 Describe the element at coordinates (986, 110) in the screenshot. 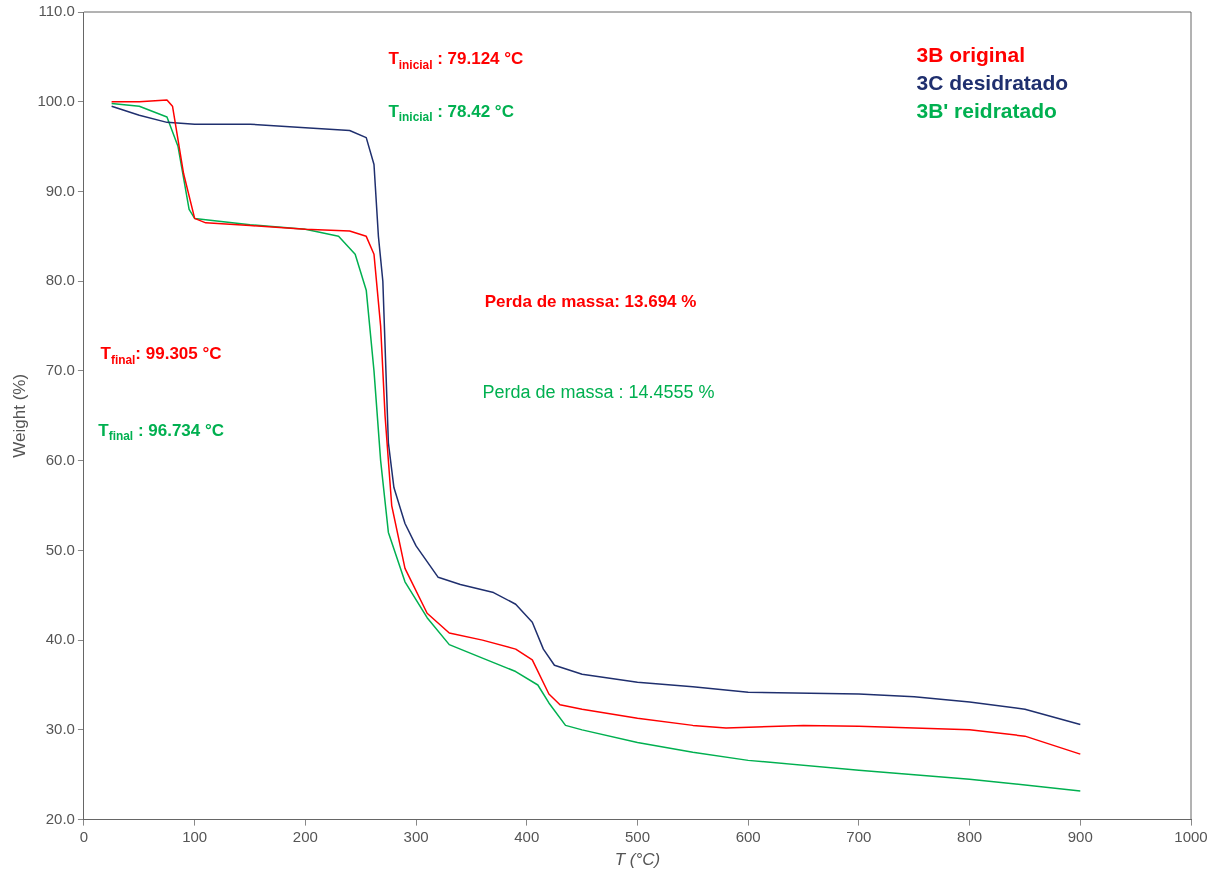

I see `text: 3B' reidratado` at that location.